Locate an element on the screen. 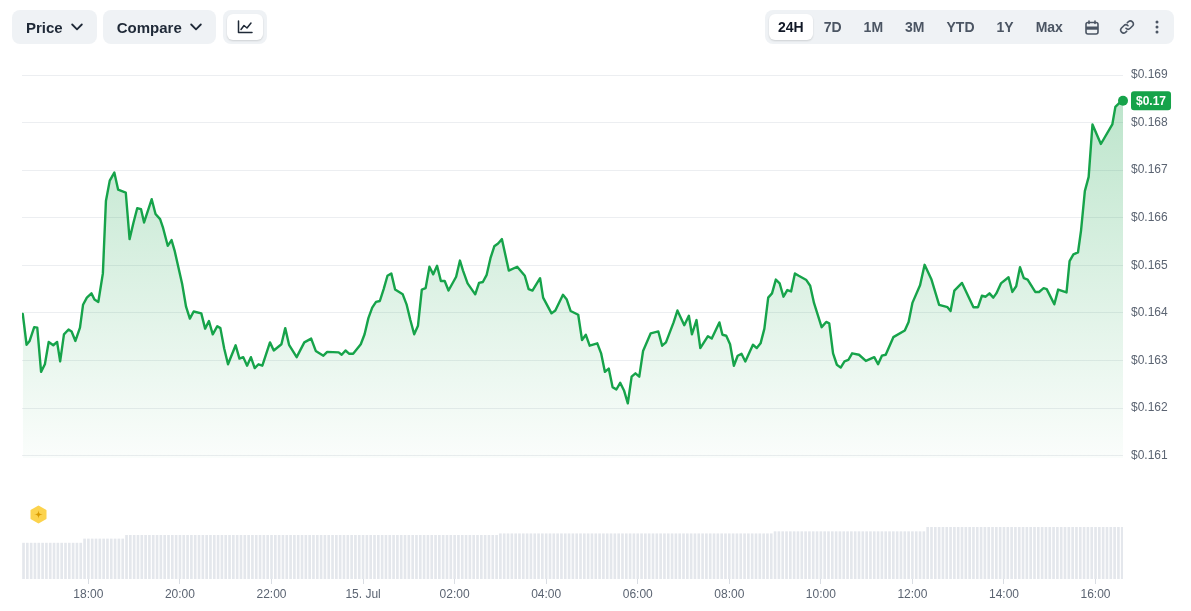 The width and height of the screenshot is (1191, 611). x-tick-label: 20:00 is located at coordinates (180, 593).